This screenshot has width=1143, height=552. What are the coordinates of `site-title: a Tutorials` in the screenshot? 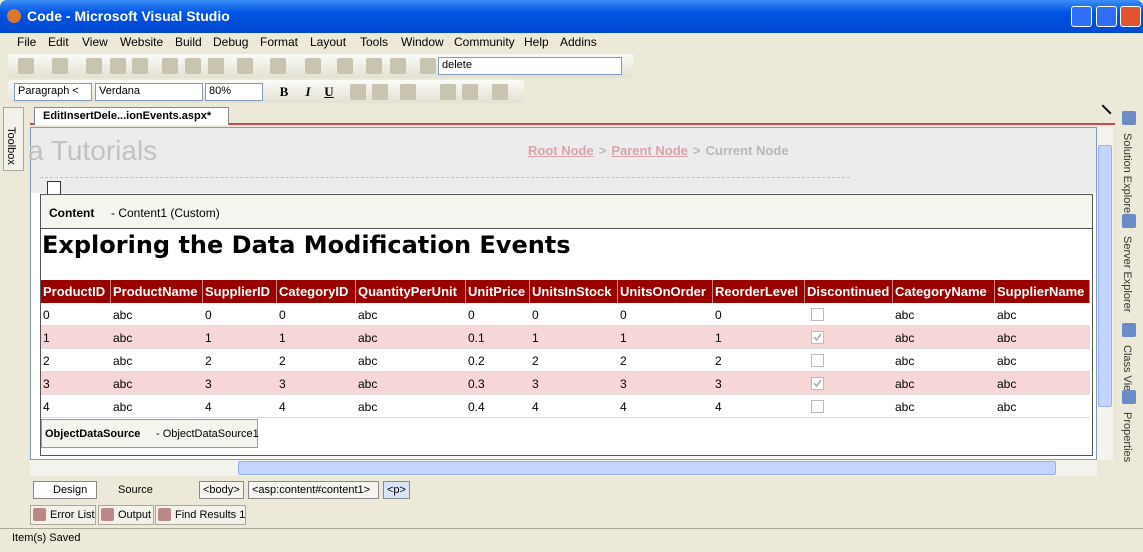 It's located at (93, 150).